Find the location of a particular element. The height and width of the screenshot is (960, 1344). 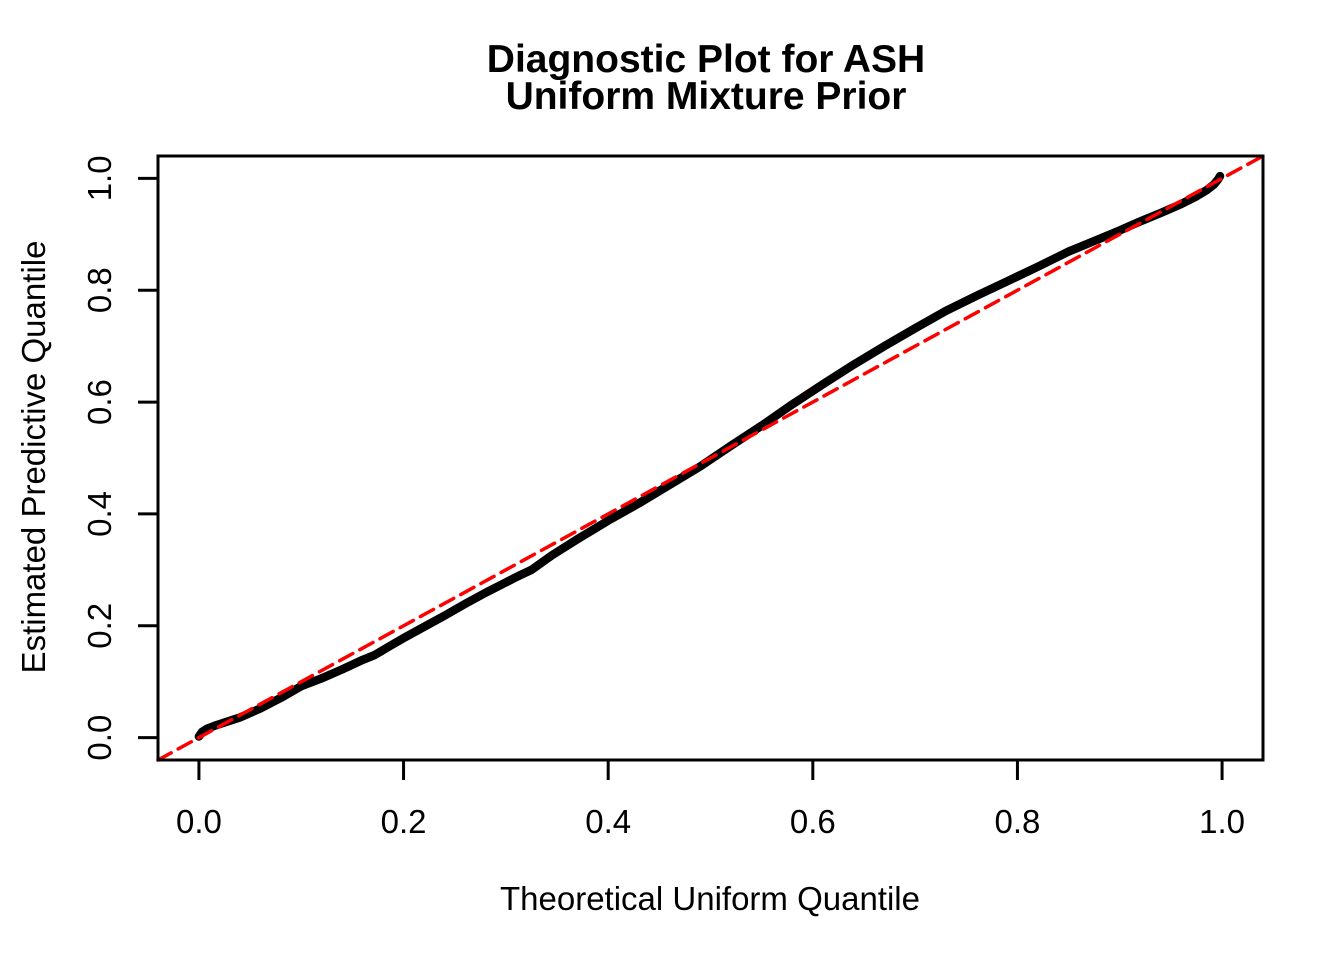

x-tick-label: 1.0 is located at coordinates (1222, 821).